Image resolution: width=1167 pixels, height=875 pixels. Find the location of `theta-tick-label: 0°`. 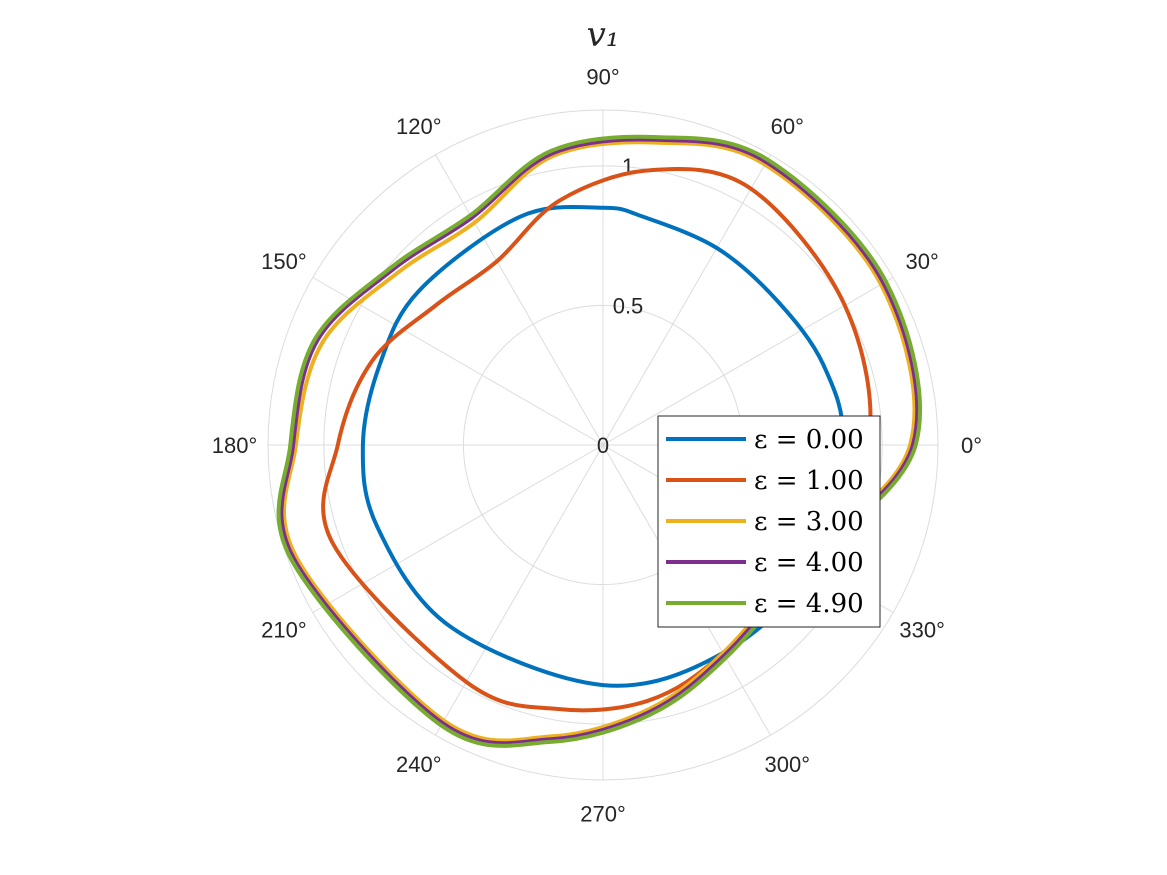

theta-tick-label: 0° is located at coordinates (971, 445).